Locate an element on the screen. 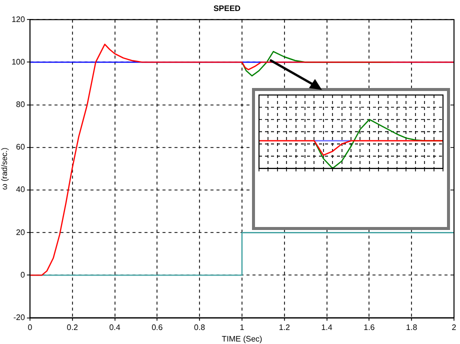  x-tick-label: 1.6 is located at coordinates (370, 327).